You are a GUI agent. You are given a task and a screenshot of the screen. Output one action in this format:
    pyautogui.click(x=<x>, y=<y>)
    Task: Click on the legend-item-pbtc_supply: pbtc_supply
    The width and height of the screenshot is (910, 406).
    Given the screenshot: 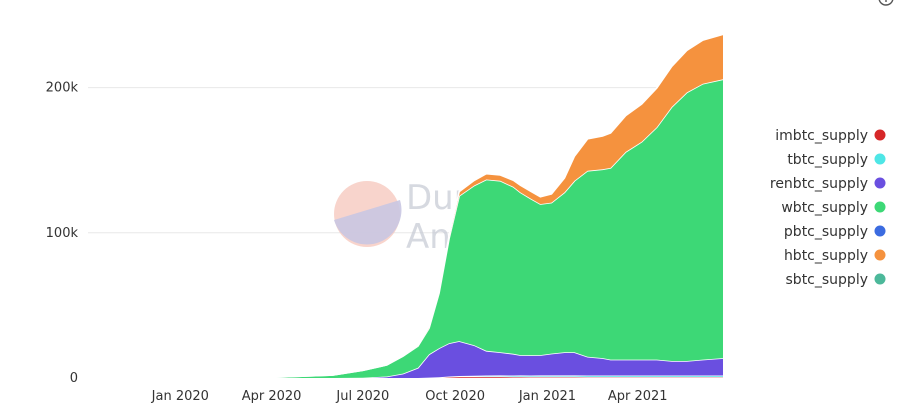 What is the action you would take?
    pyautogui.click(x=835, y=232)
    